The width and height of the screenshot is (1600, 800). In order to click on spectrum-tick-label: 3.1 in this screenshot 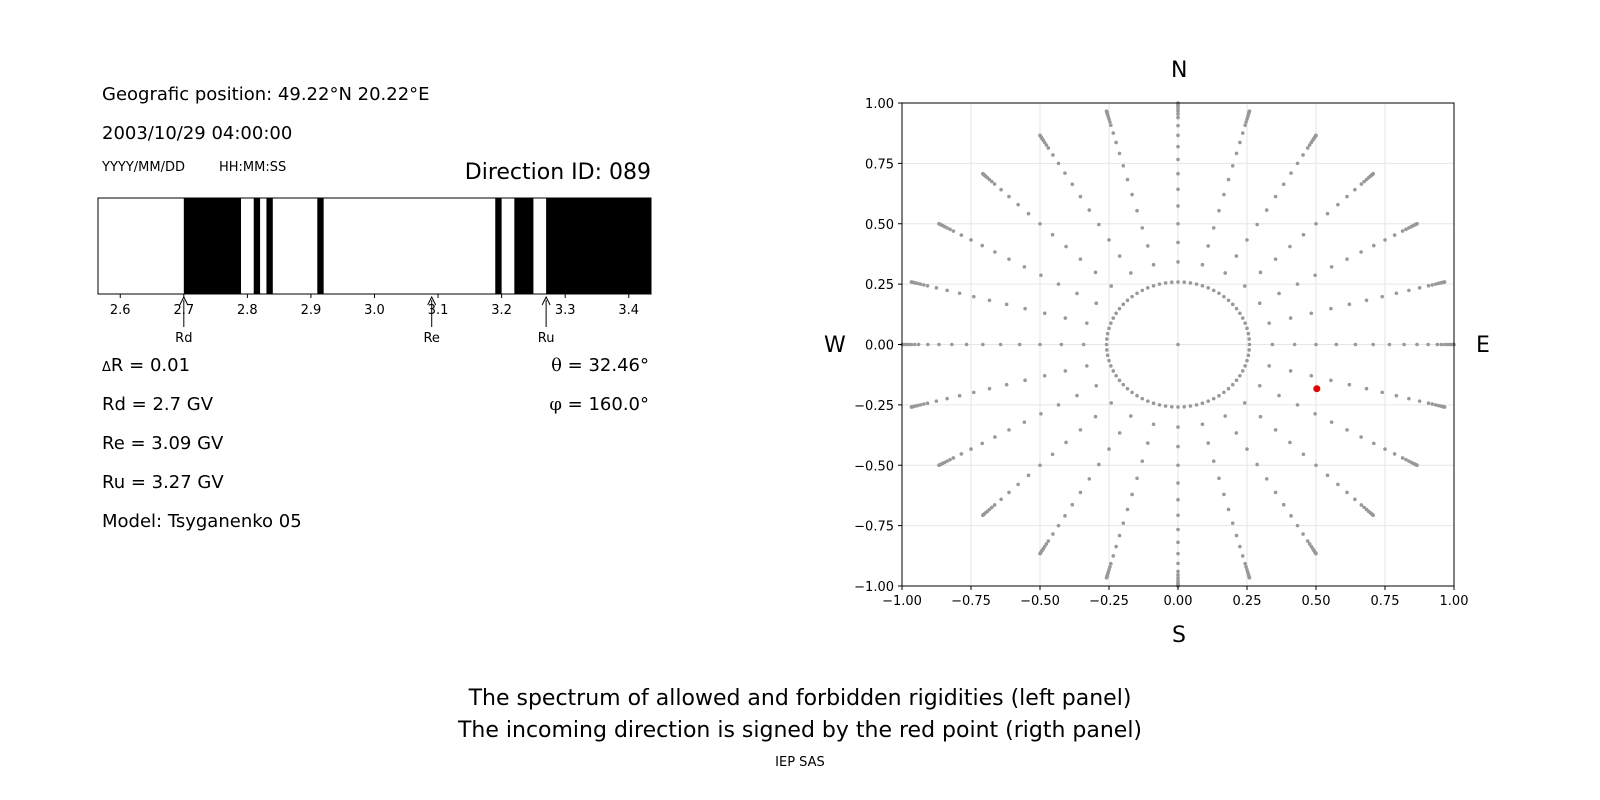, I will do `click(438, 310)`.